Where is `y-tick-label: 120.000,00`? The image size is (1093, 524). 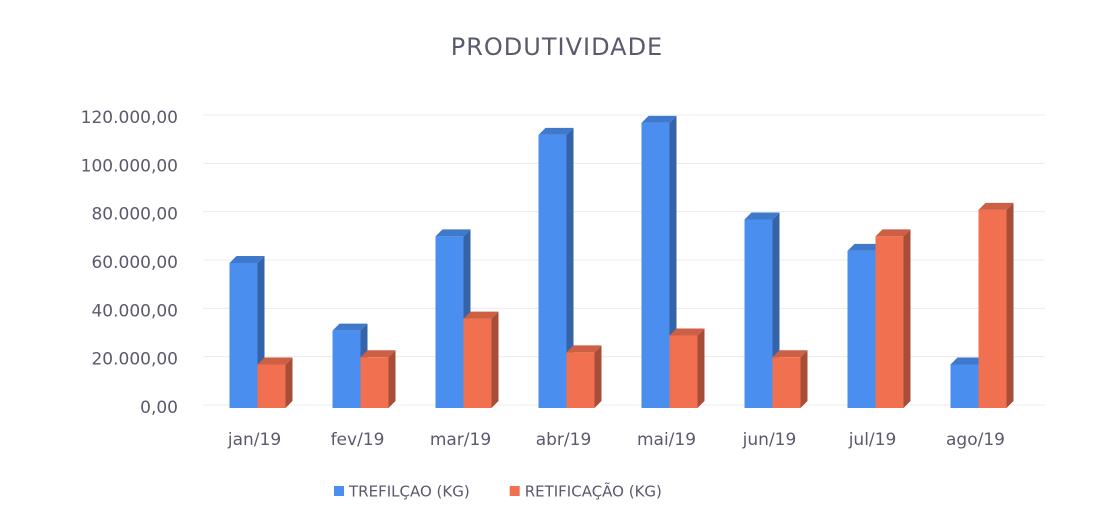 y-tick-label: 120.000,00 is located at coordinates (129, 118).